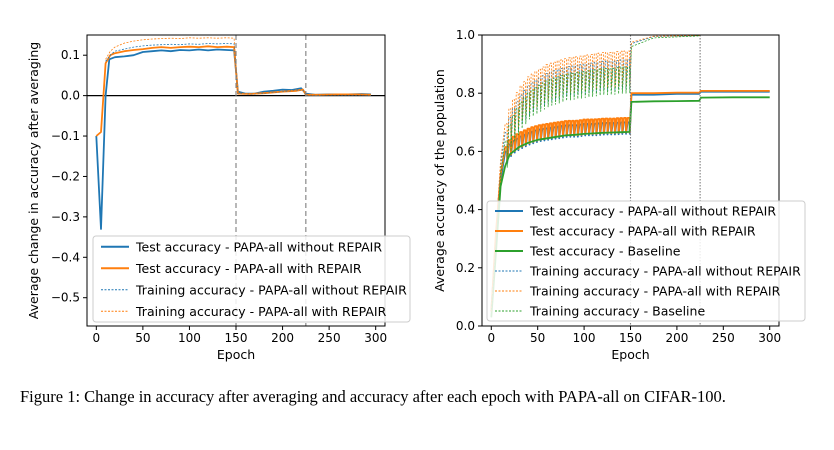  Describe the element at coordinates (261, 311) in the screenshot. I see `legend-label-4: Training accuracy - PAPA-all with REPAIR` at that location.